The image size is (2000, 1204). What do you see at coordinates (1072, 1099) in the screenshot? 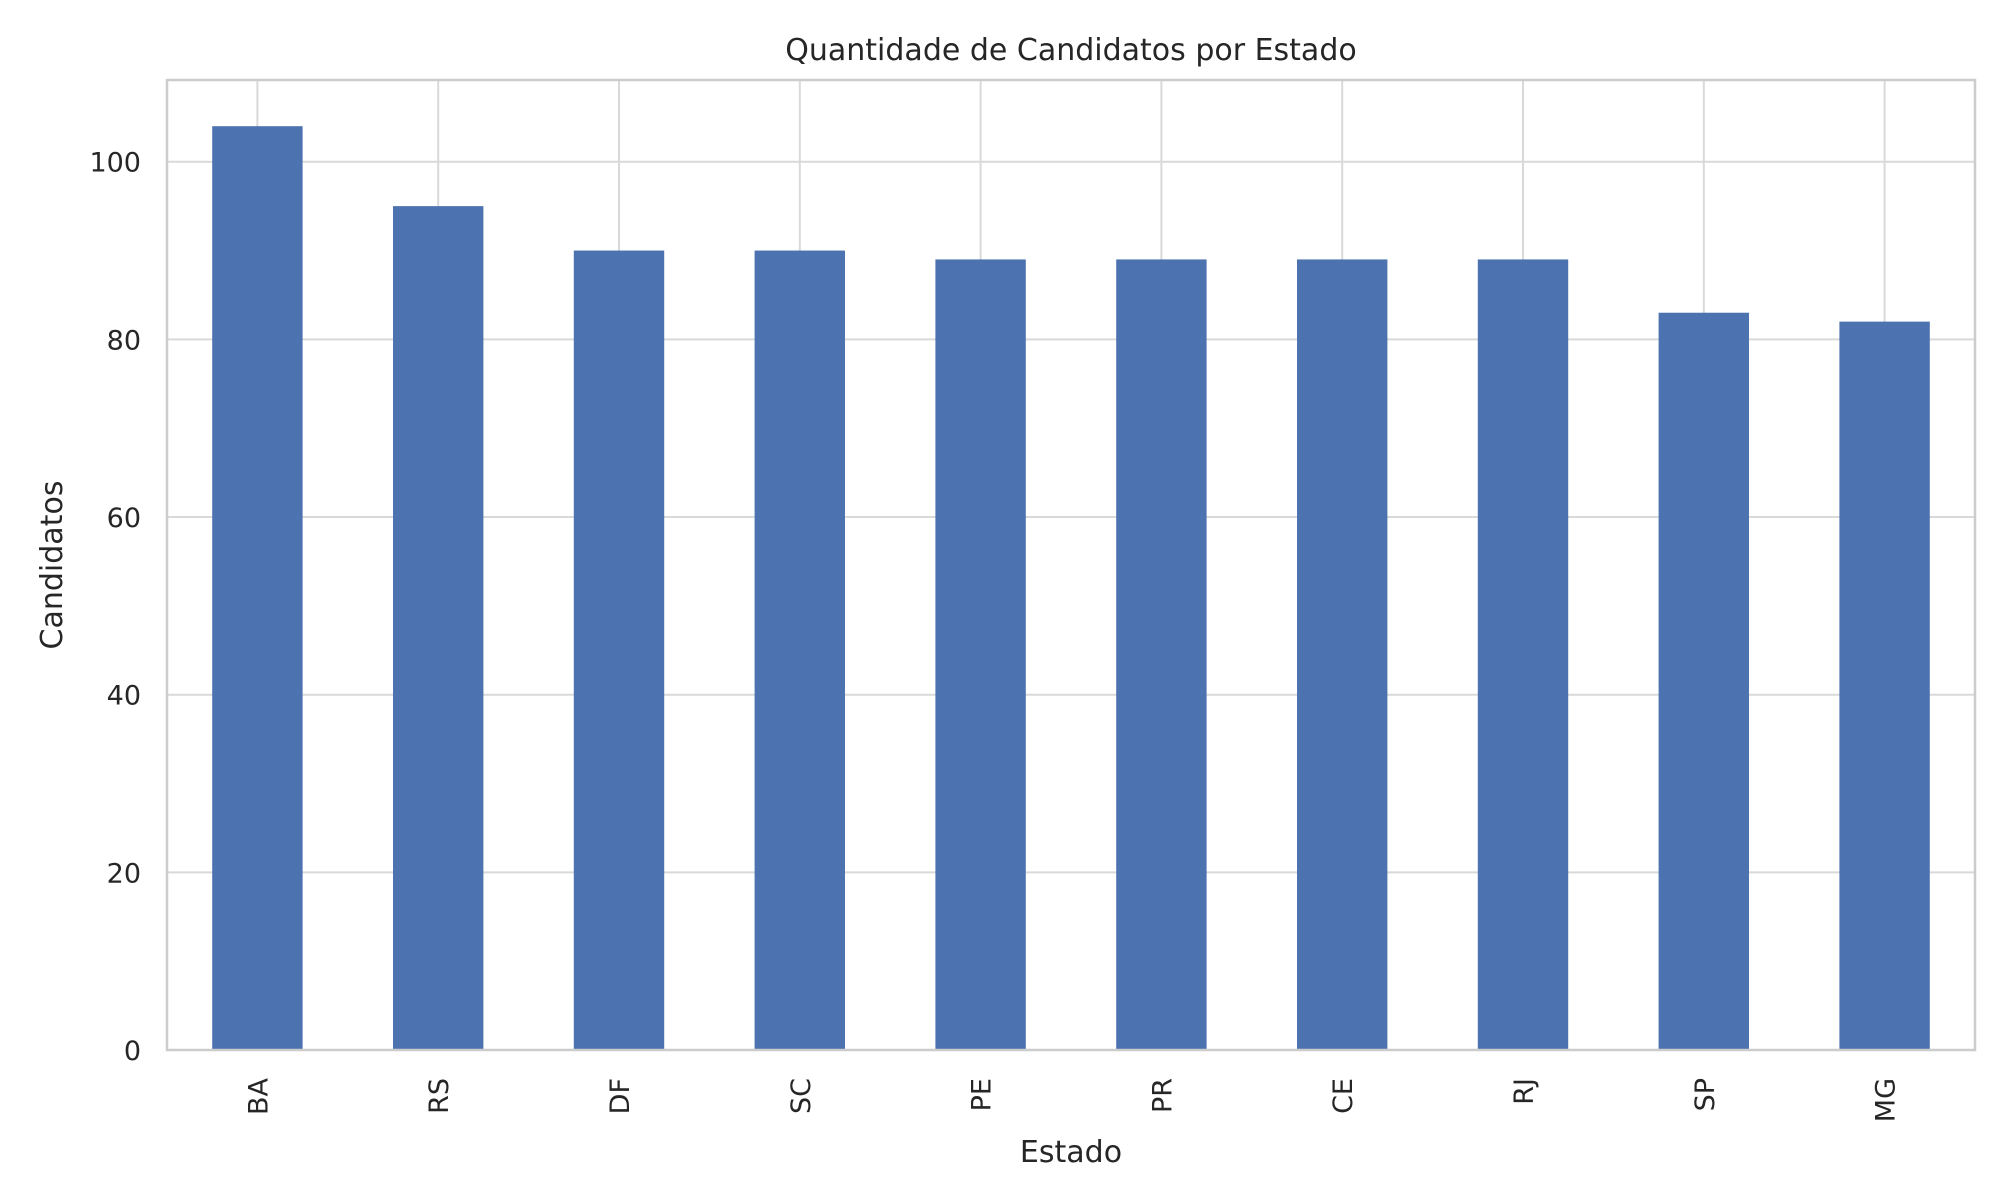
I see `x-axis-ticks: BA RS DF SC PE PR CE RJ SP MG` at bounding box center [1072, 1099].